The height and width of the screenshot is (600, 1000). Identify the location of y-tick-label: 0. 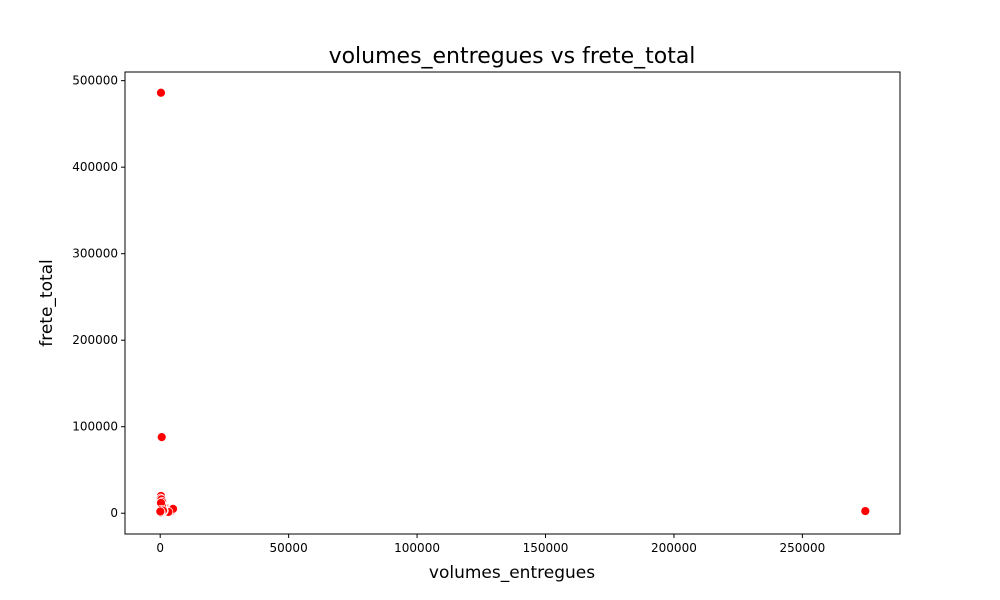
(114, 513).